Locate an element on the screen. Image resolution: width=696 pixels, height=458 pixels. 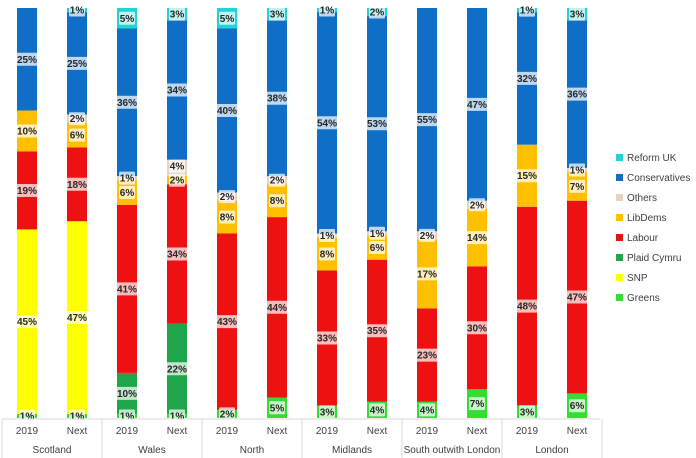
legend-item-labour: Labour is located at coordinates (637, 238).